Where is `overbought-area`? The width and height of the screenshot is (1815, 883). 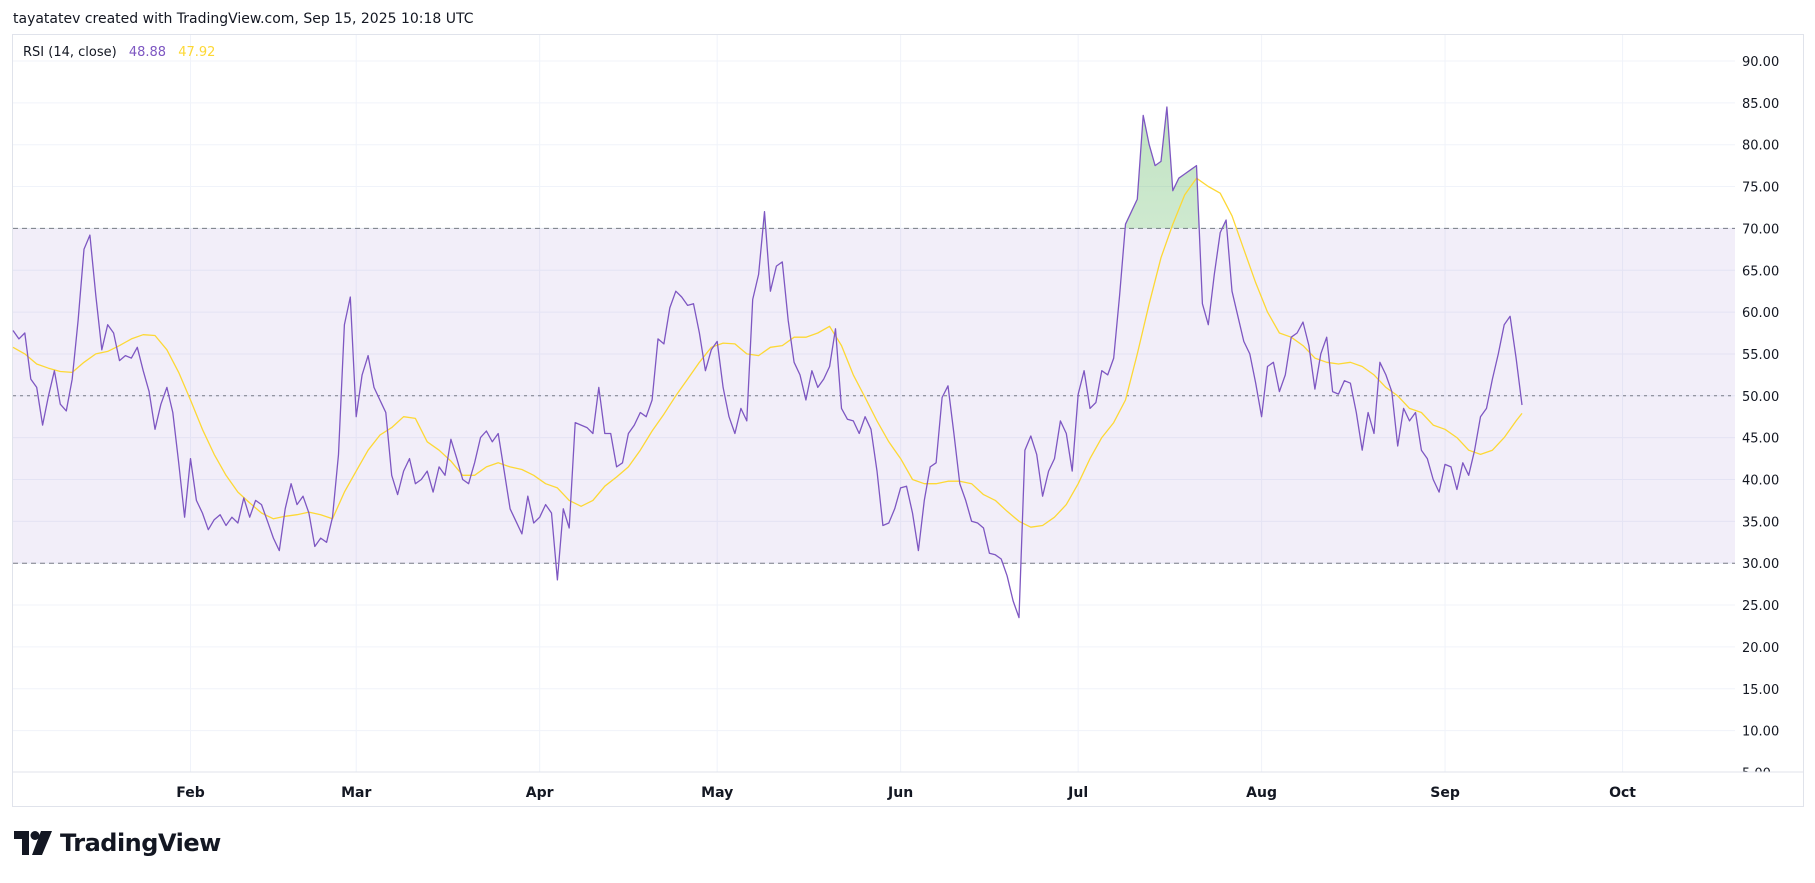
overbought-area is located at coordinates (994, 168).